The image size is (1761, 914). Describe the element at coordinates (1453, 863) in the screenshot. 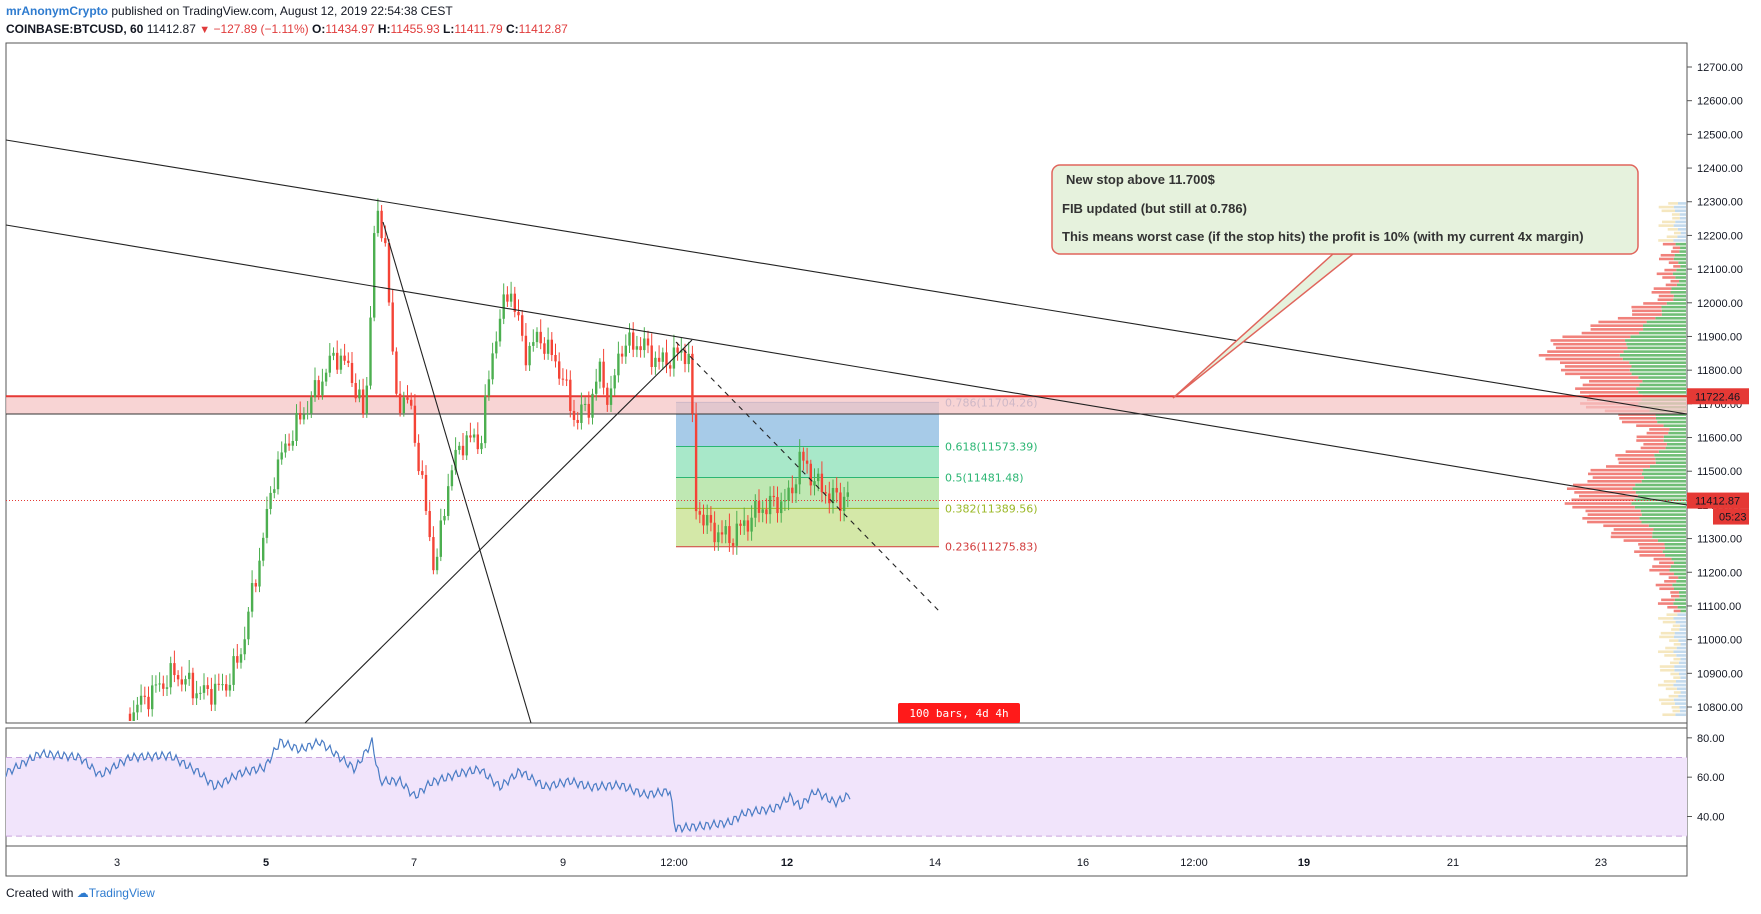

I see `time-tick-label: 21` at that location.